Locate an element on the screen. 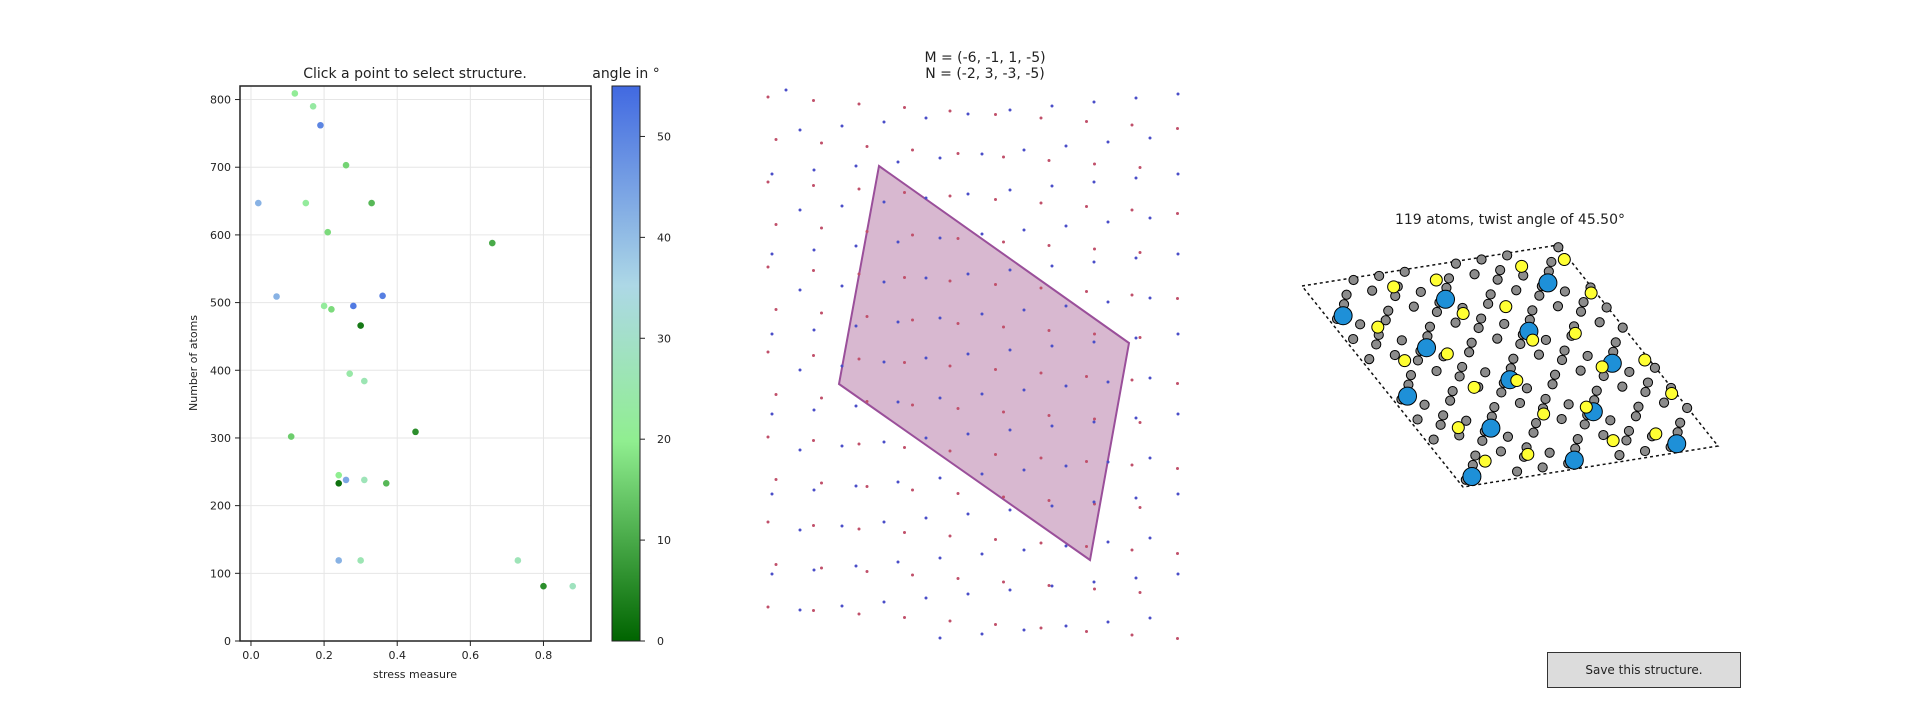 The width and height of the screenshot is (1920, 723). colorbar-gradient is located at coordinates (626, 363).